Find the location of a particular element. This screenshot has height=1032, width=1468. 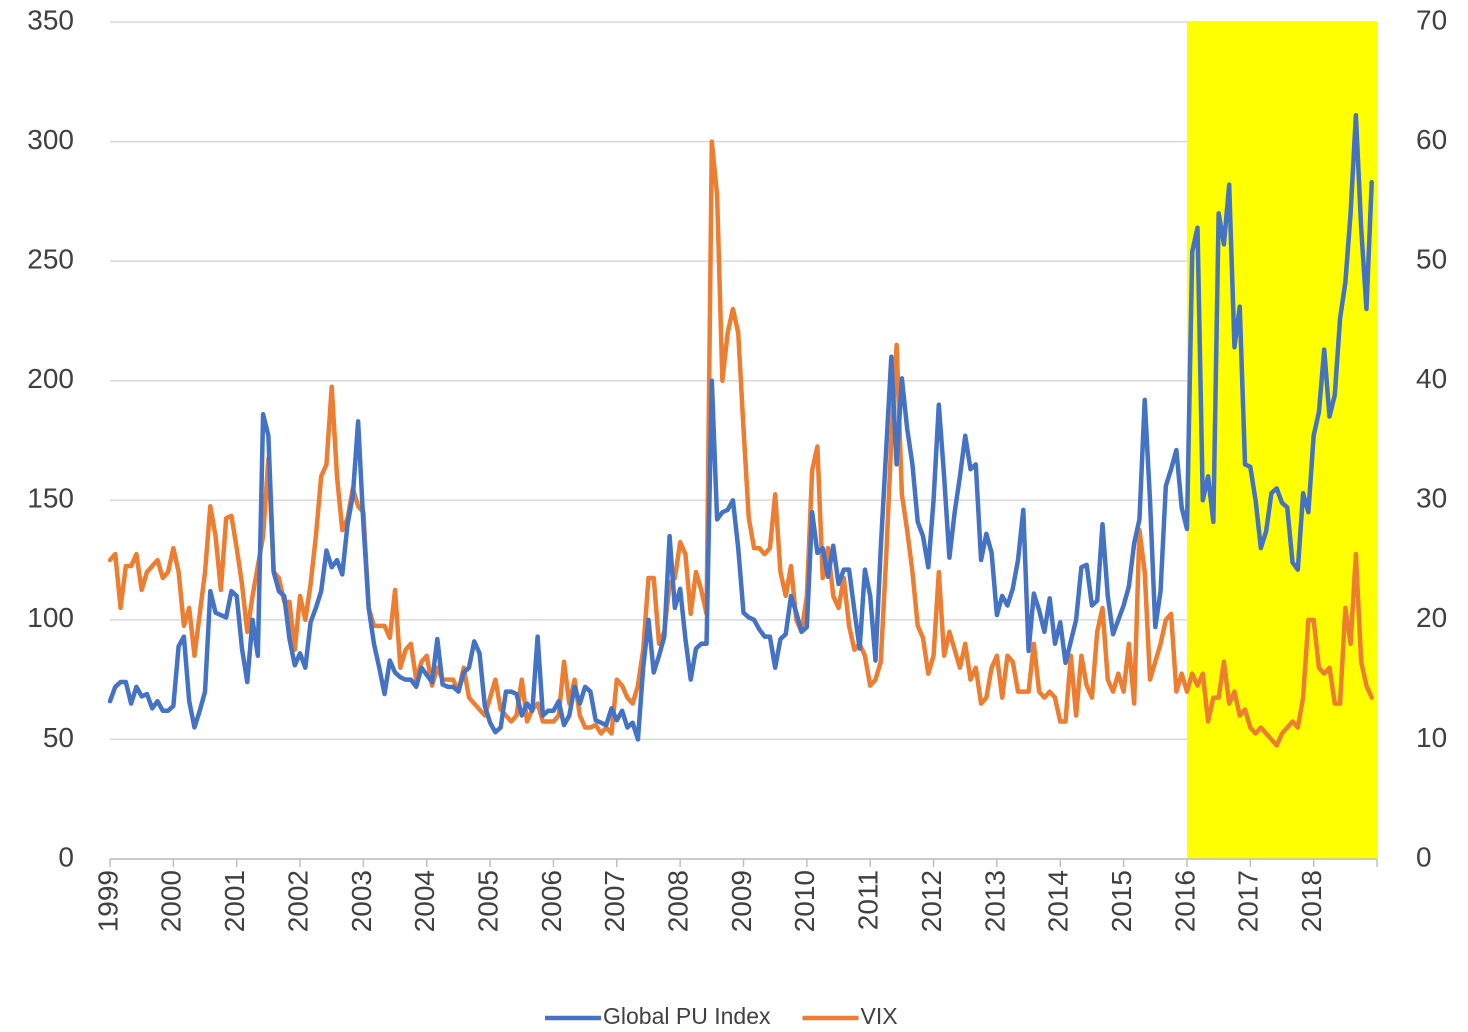

y2-tick-label: 20 is located at coordinates (1431, 617).